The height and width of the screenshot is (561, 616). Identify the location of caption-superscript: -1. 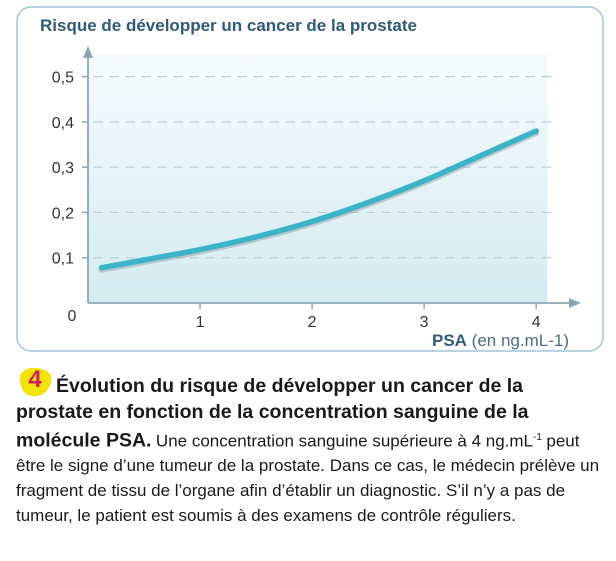
(537, 437).